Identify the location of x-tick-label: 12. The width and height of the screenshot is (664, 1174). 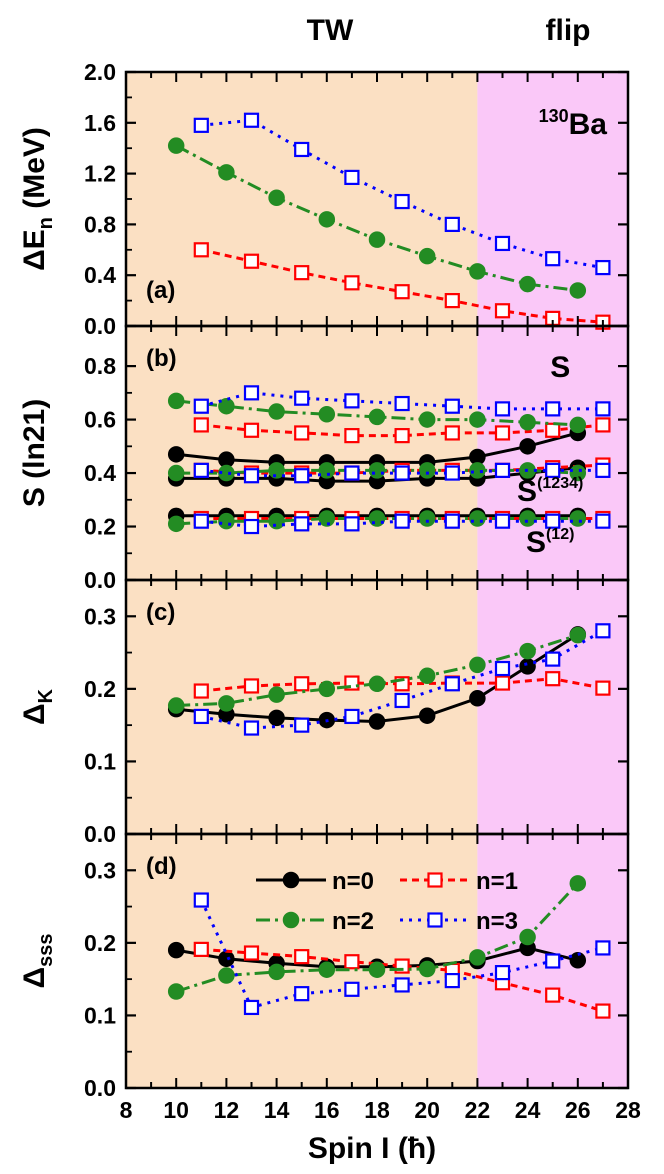
(227, 1110).